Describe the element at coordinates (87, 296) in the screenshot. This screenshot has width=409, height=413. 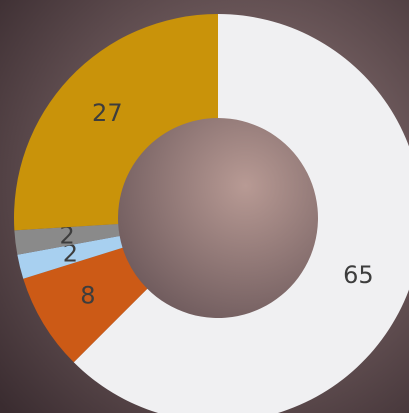
I see `data-label: 8` at that location.